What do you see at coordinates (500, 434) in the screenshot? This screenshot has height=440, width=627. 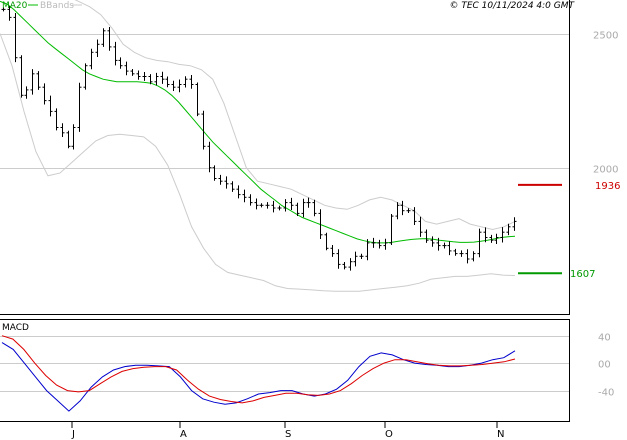 I see `x-tick-label: N` at bounding box center [500, 434].